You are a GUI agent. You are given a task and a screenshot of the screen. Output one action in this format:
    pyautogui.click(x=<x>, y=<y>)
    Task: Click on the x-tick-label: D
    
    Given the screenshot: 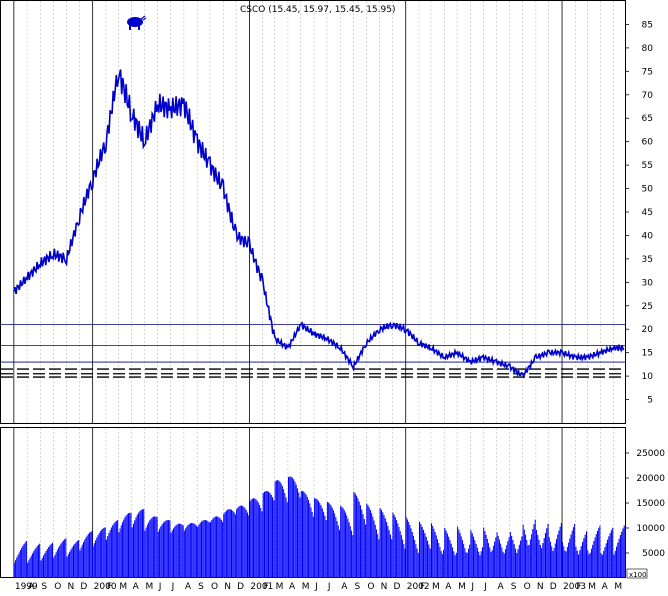 What is the action you would take?
    pyautogui.click(x=553, y=587)
    